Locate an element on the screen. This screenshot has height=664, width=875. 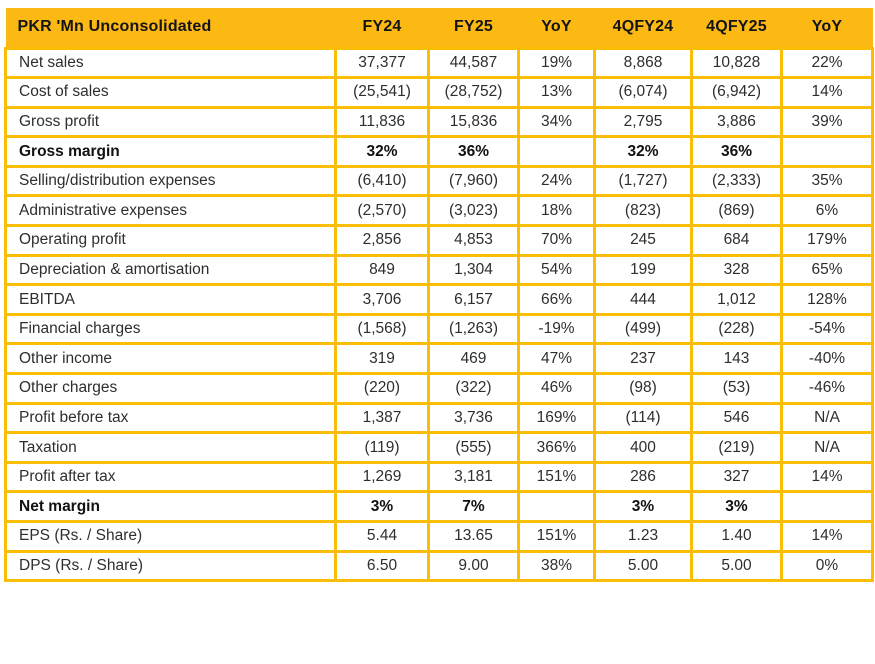
cell: 13.65 is located at coordinates (473, 536).